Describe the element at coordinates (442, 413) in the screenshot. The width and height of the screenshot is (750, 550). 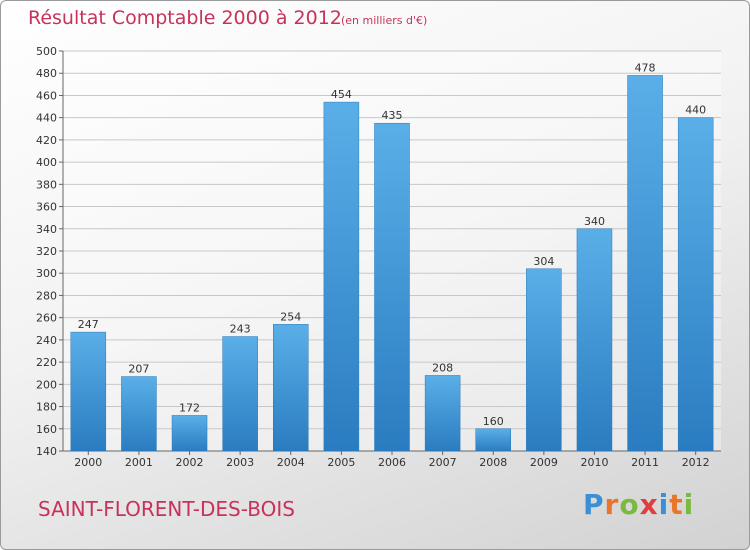
I see `bar-2007` at that location.